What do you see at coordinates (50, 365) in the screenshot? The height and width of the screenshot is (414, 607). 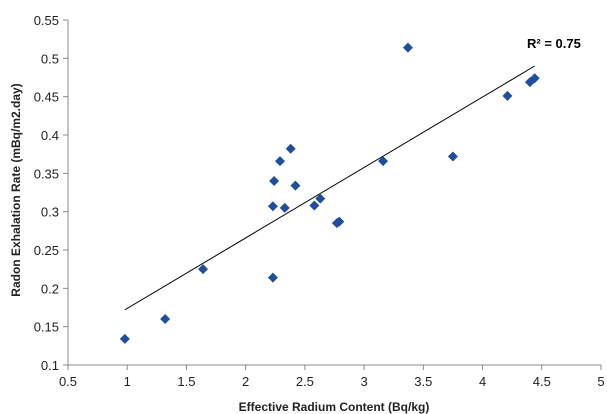 I see `y-tick-label: 0.1` at bounding box center [50, 365].